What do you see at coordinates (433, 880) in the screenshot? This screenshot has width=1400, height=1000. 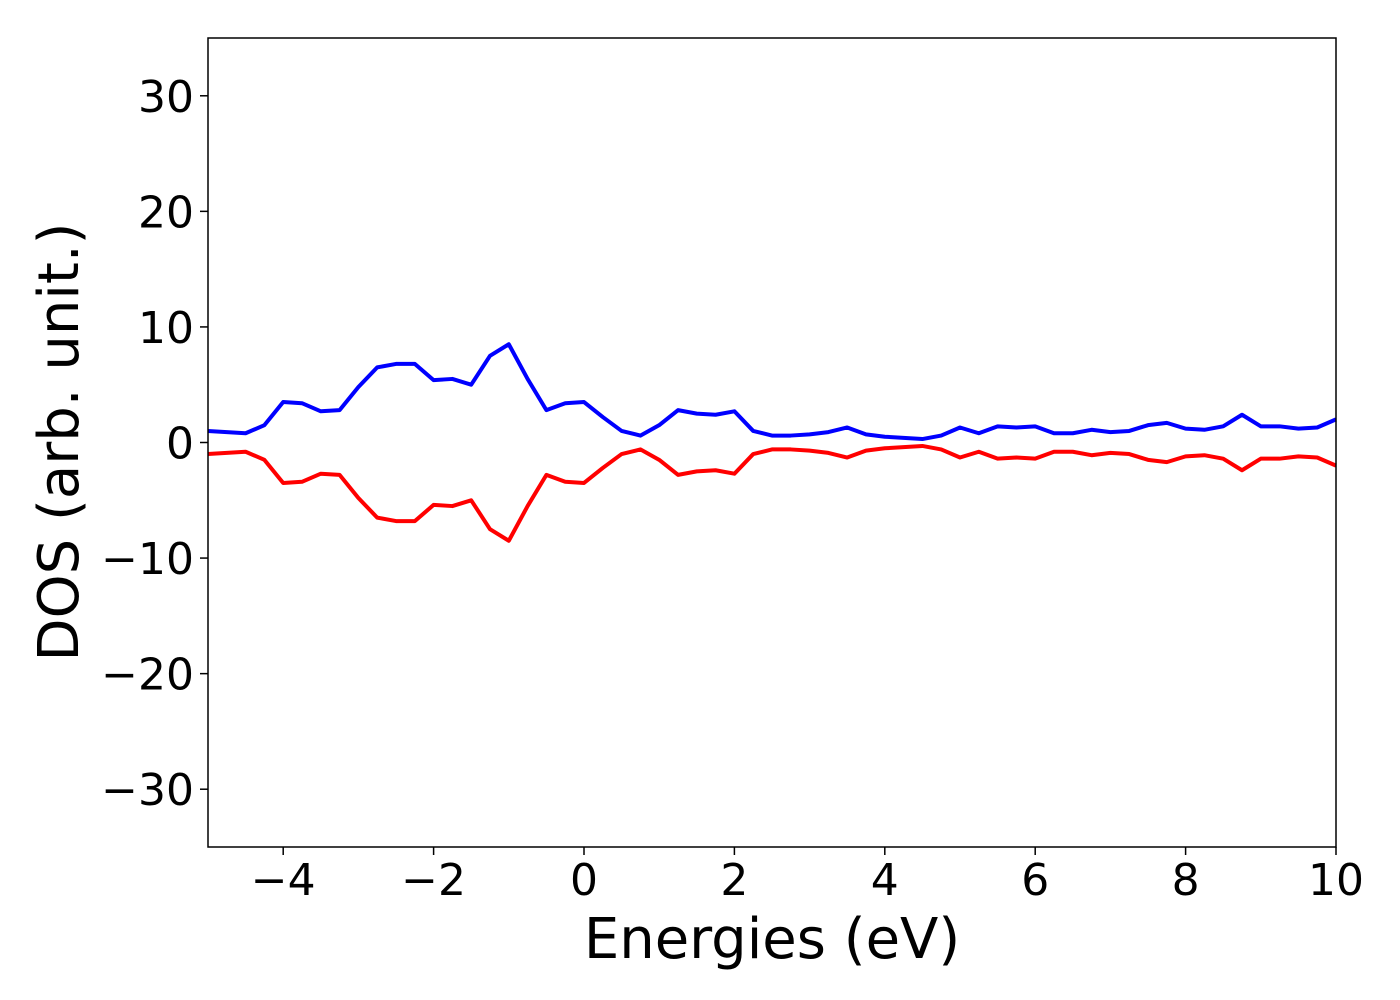 I see `x-tick-label: −2` at bounding box center [433, 880].